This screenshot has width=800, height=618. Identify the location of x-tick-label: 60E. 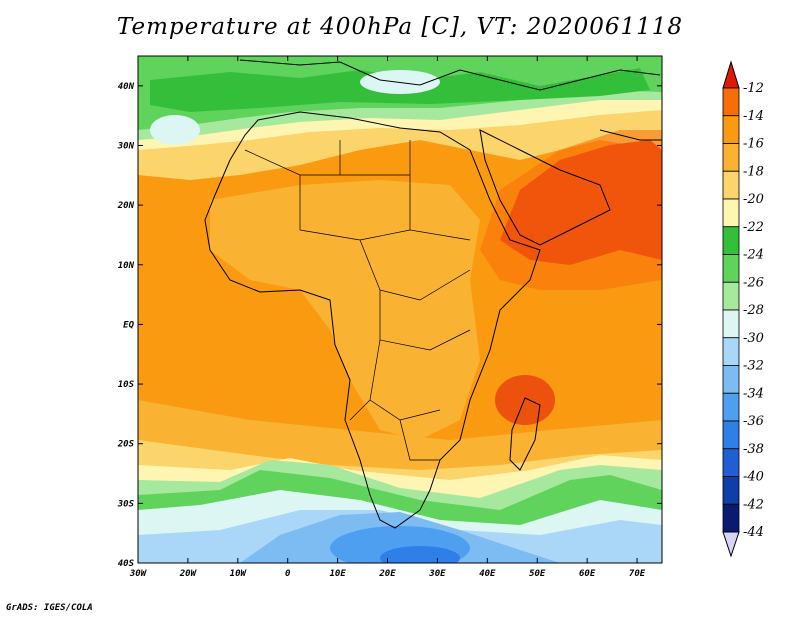
(587, 574).